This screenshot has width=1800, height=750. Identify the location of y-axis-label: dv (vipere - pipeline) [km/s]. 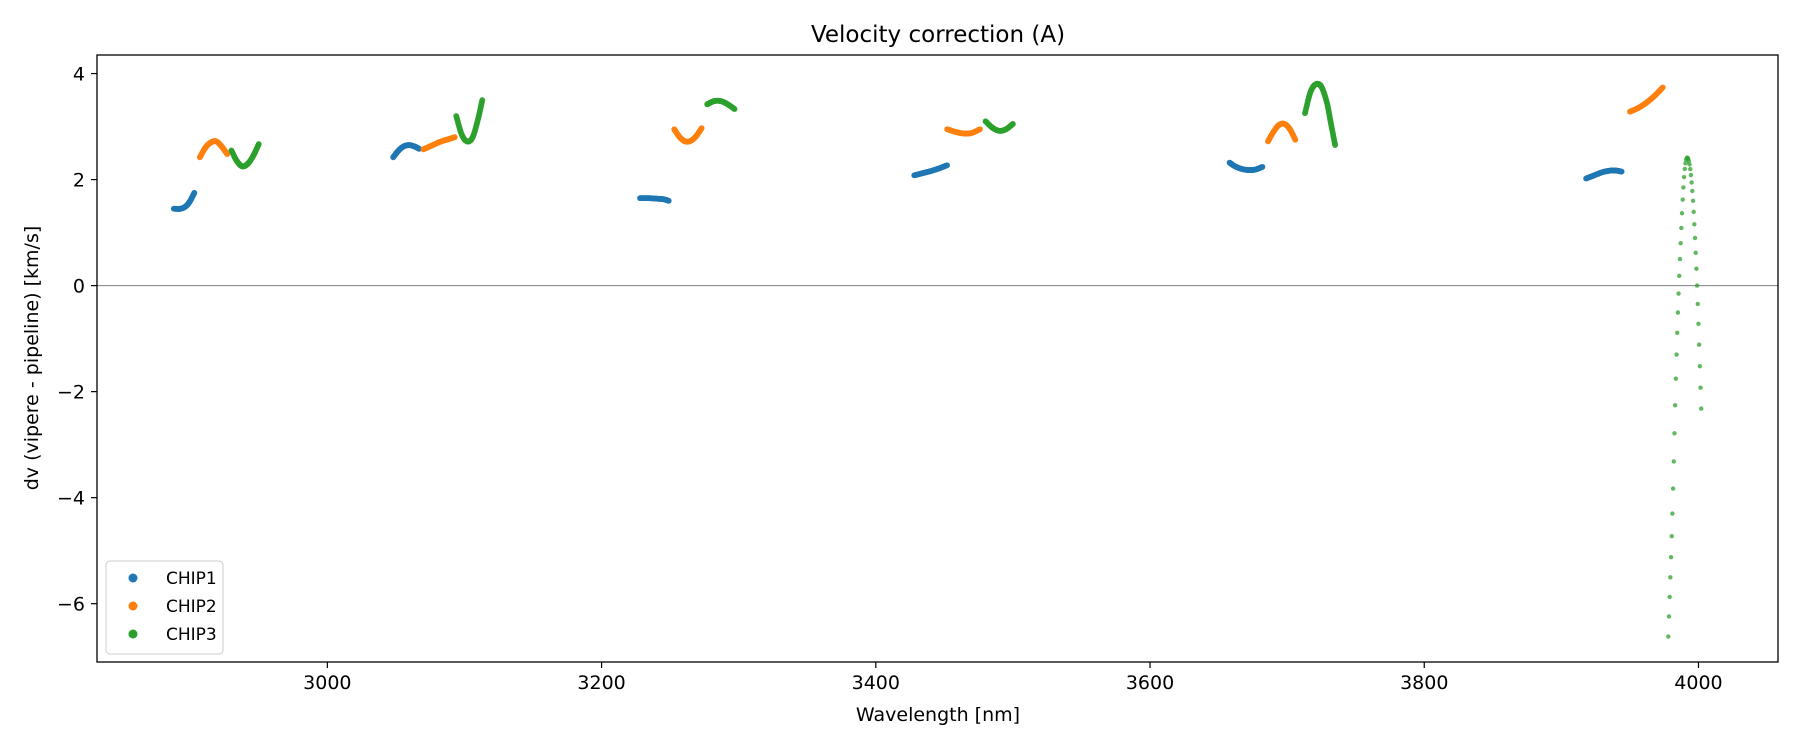
(32, 358).